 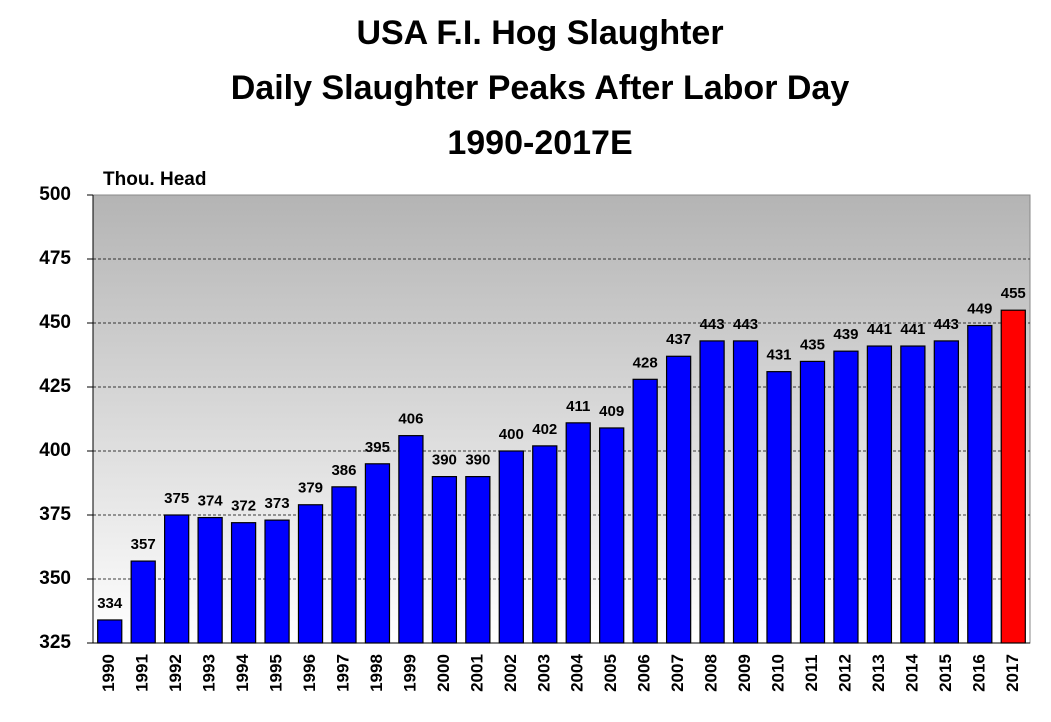 What do you see at coordinates (277, 503) in the screenshot?
I see `value-label: 373` at bounding box center [277, 503].